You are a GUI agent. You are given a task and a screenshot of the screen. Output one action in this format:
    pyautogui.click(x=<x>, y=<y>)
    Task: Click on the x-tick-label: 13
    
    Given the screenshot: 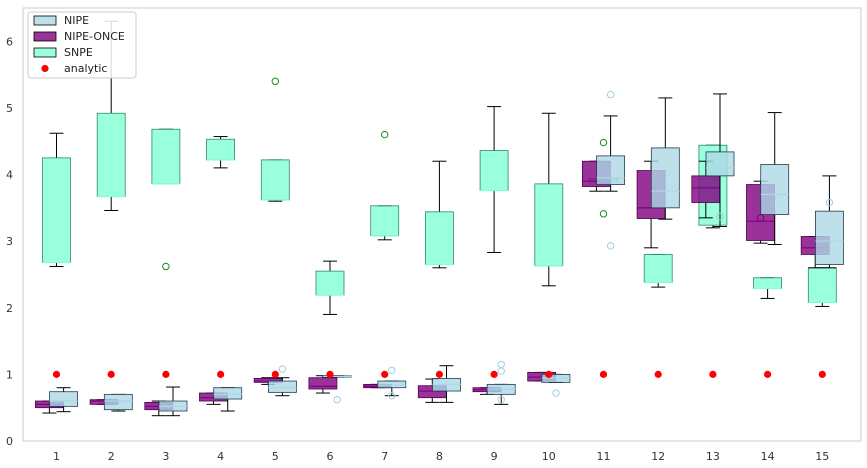 What is the action you would take?
    pyautogui.click(x=713, y=456)
    